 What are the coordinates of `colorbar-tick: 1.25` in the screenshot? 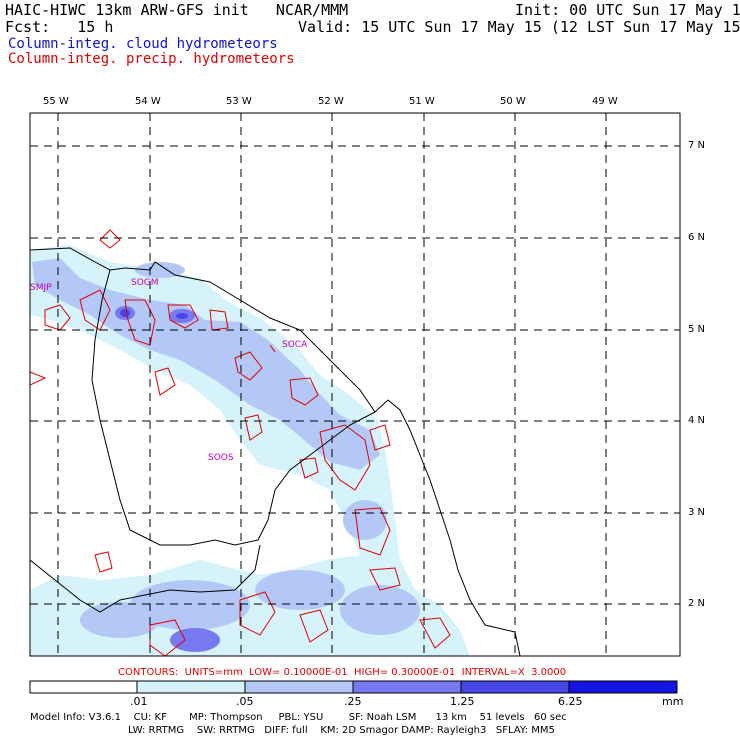 It's located at (462, 701).